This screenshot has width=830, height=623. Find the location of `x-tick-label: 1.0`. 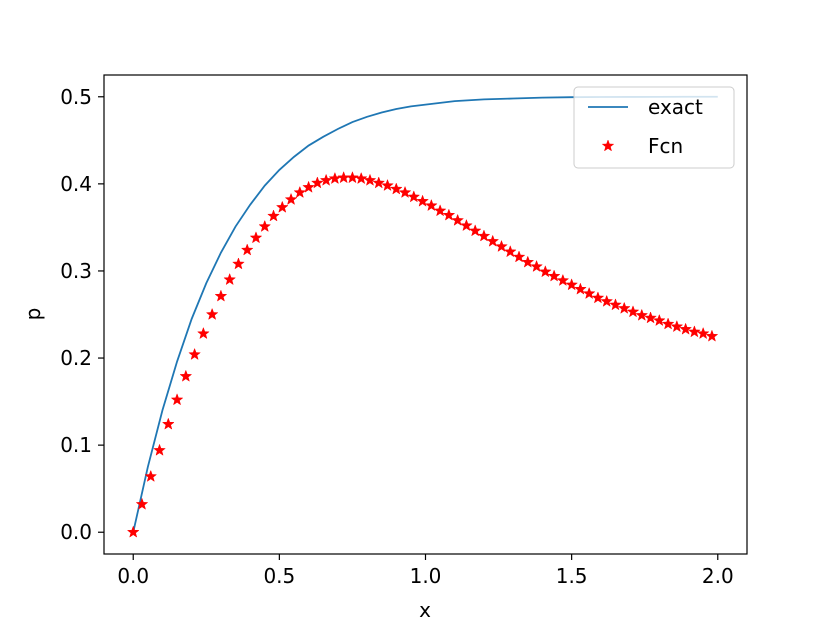

x-tick-label: 1.0 is located at coordinates (426, 576).